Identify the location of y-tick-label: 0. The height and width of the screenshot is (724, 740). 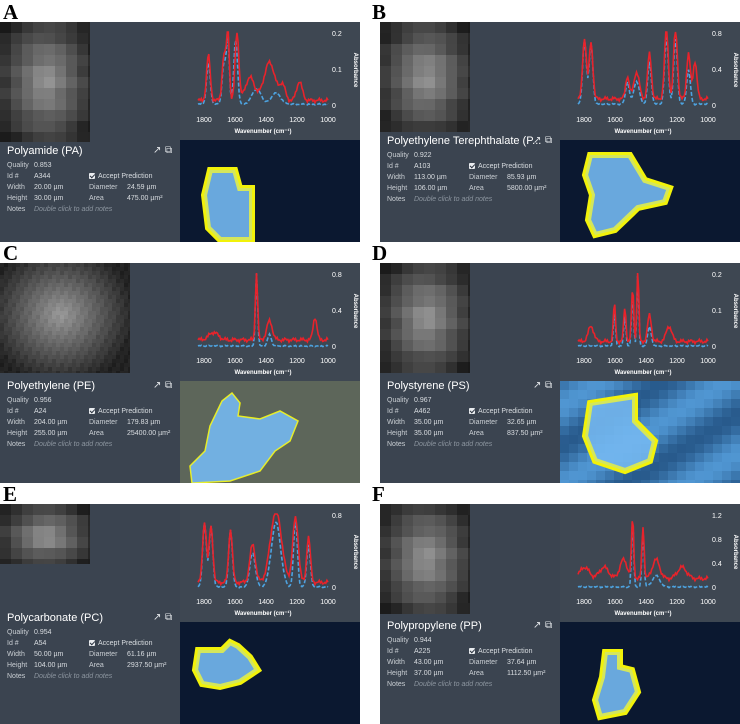
(714, 106).